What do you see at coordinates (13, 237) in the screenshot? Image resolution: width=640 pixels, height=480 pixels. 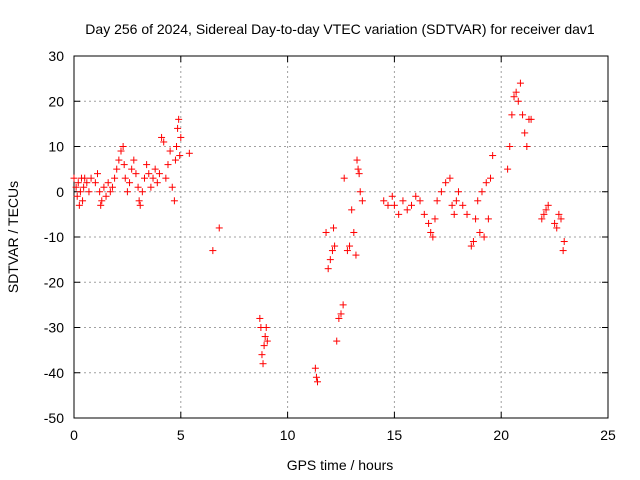 I see `y-axis-label: SDTVAR / TECUs` at bounding box center [13, 237].